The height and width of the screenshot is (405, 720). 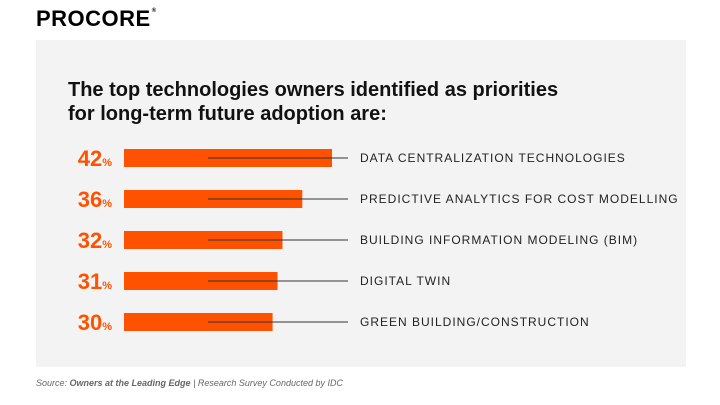 What do you see at coordinates (270, 383) in the screenshot?
I see `source-detail: Research Survey Conducted by IDC` at bounding box center [270, 383].